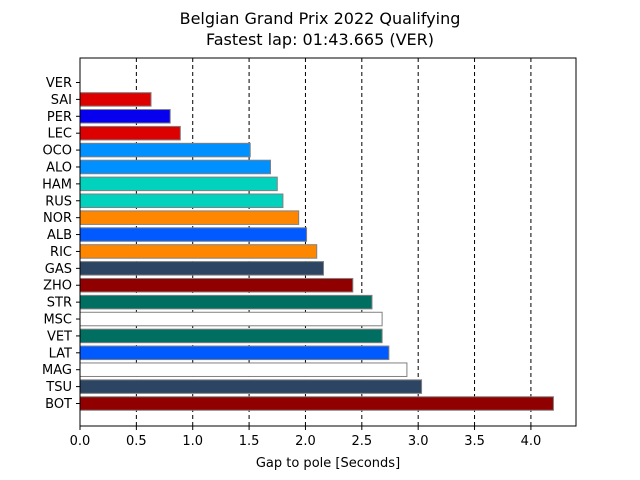 The image size is (640, 480). What do you see at coordinates (57, 218) in the screenshot?
I see `y-tick-label-nor: NOR` at bounding box center [57, 218].